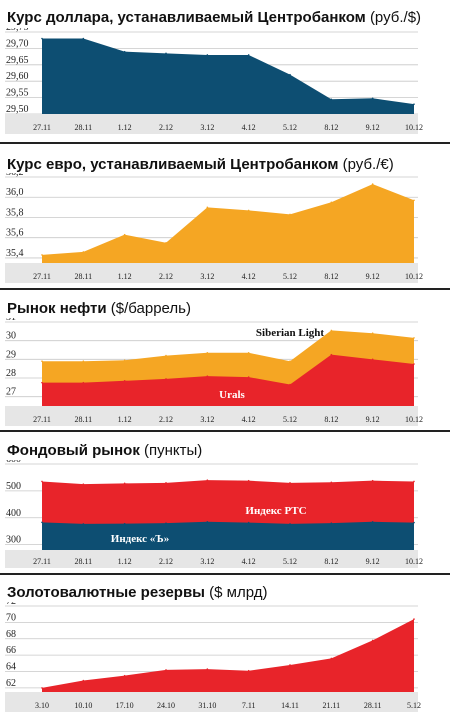 This screenshot has height=721, width=450. What do you see at coordinates (83, 705) in the screenshot?
I see `x-tick-label: 10.10` at bounding box center [83, 705].